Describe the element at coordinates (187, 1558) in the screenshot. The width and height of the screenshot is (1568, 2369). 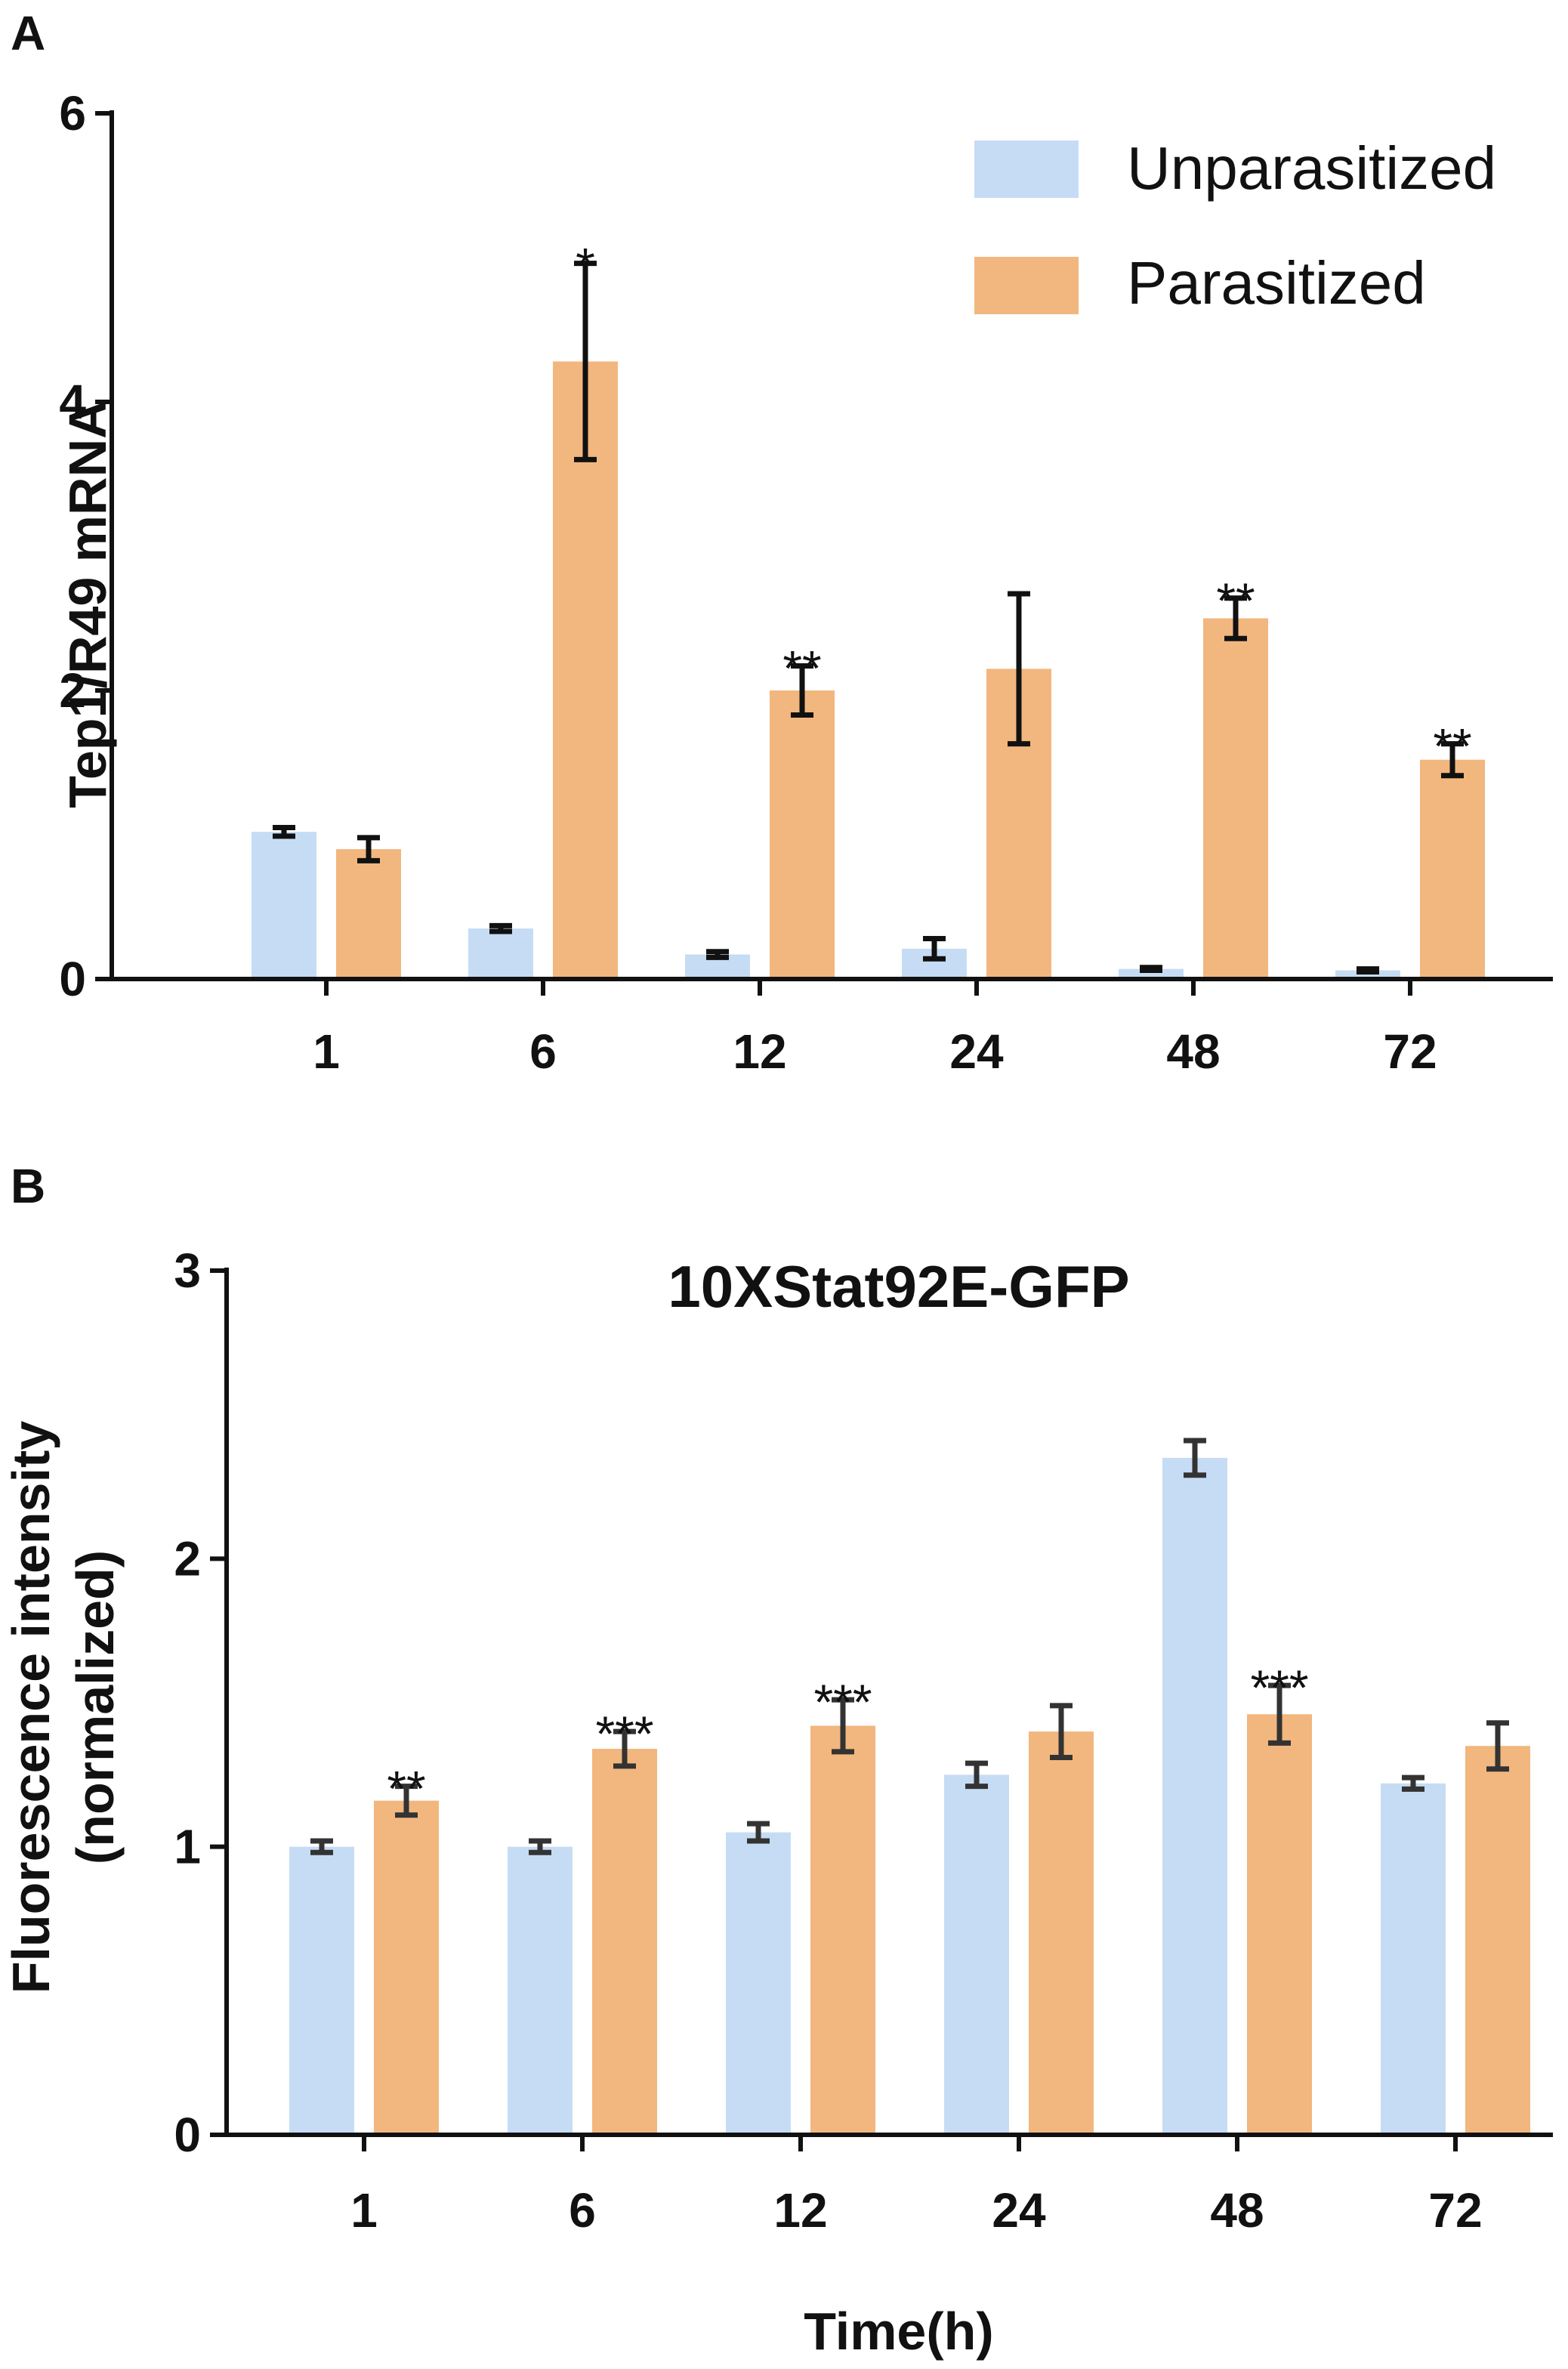
I see `panel-b-y-tick-label-2: 2` at that location.